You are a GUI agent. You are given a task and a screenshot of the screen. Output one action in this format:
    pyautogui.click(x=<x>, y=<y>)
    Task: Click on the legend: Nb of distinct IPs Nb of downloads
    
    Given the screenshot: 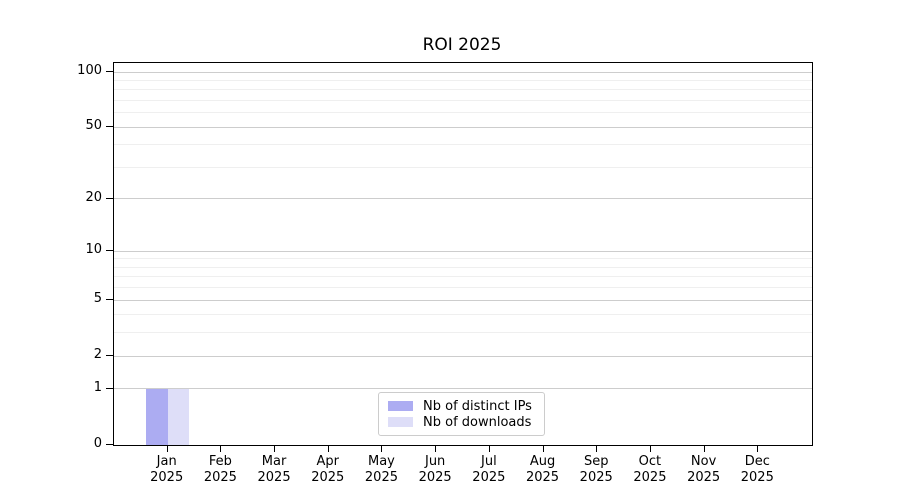 What is the action you would take?
    pyautogui.click(x=461, y=414)
    